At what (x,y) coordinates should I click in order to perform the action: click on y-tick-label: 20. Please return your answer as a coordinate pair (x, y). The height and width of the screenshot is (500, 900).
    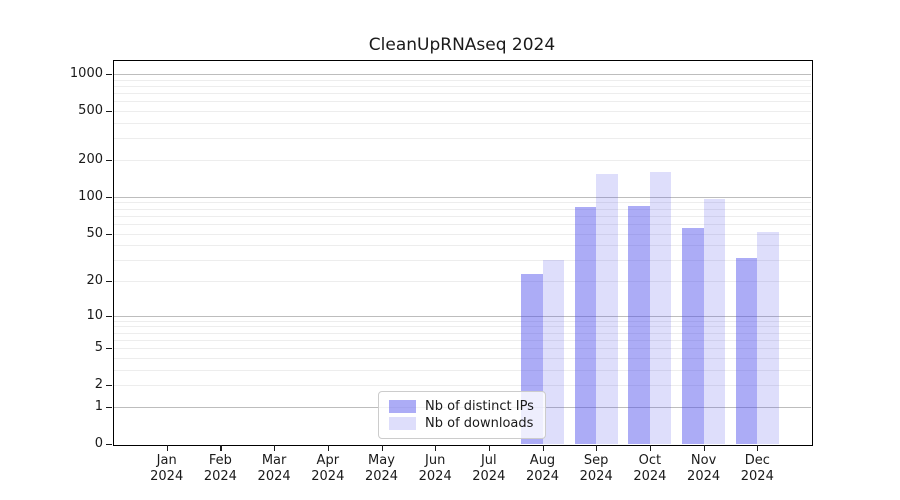
    Looking at the image, I should click on (94, 280).